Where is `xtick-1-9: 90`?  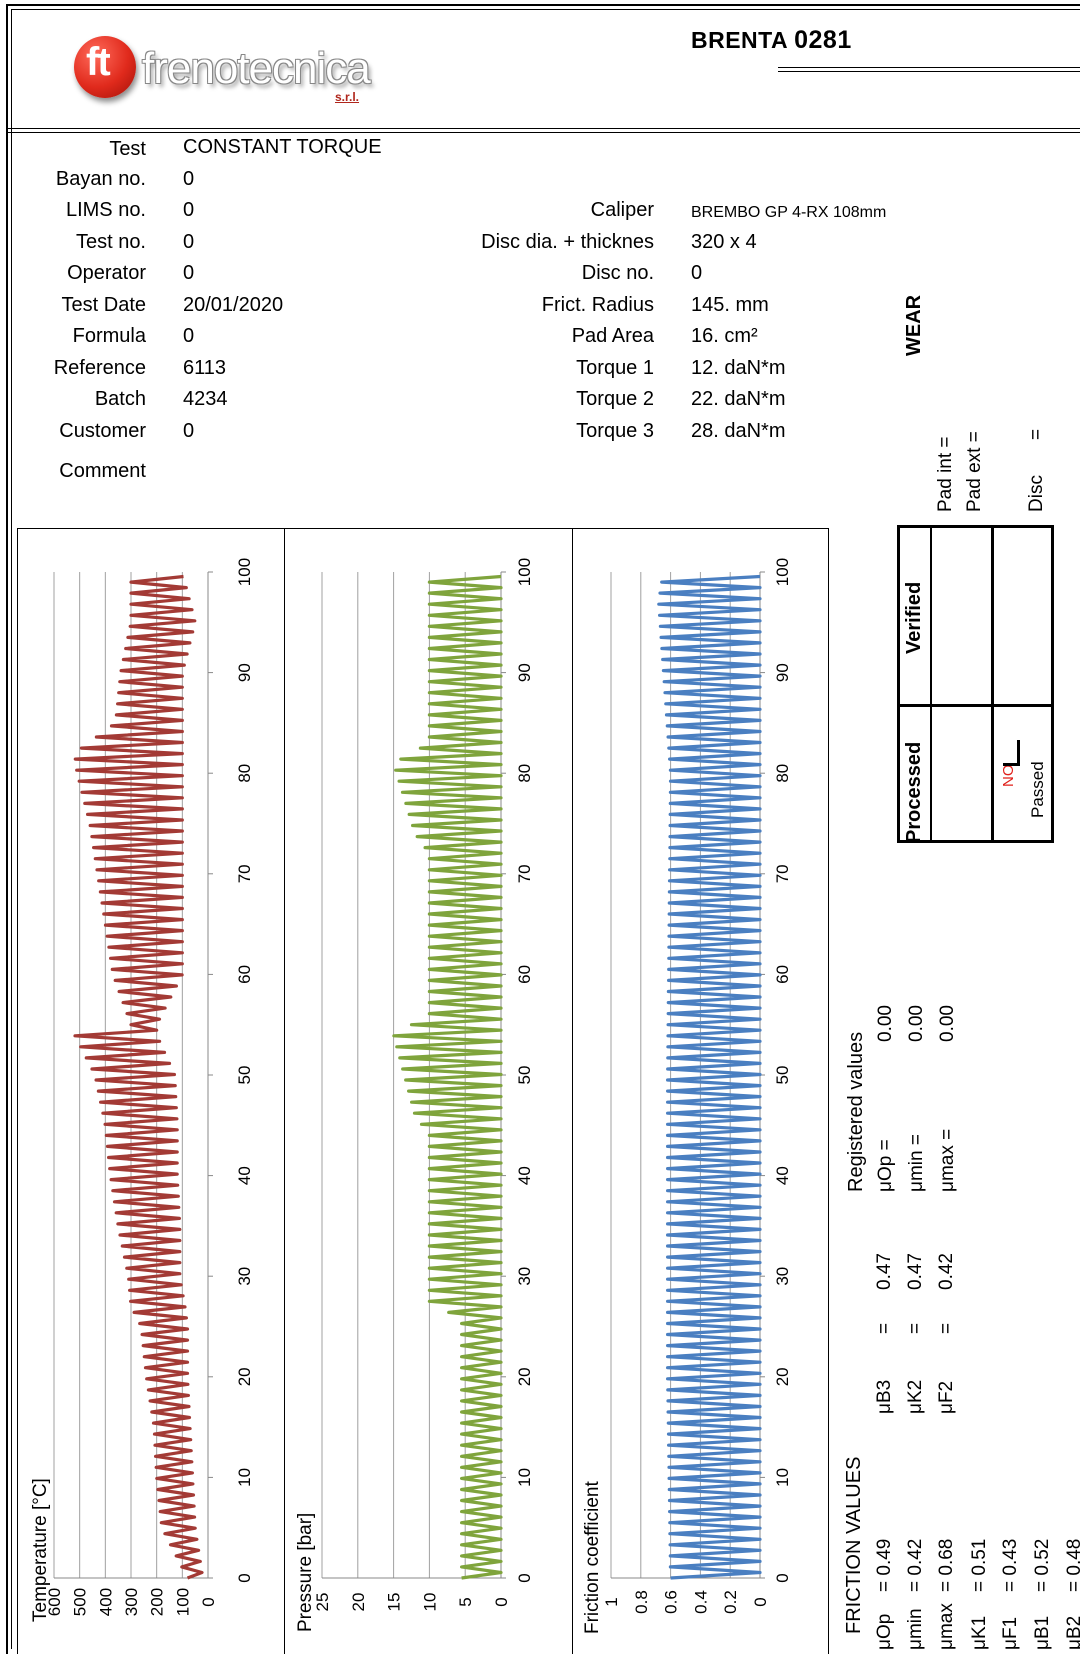 xtick-1-9: 90 is located at coordinates (524, 672).